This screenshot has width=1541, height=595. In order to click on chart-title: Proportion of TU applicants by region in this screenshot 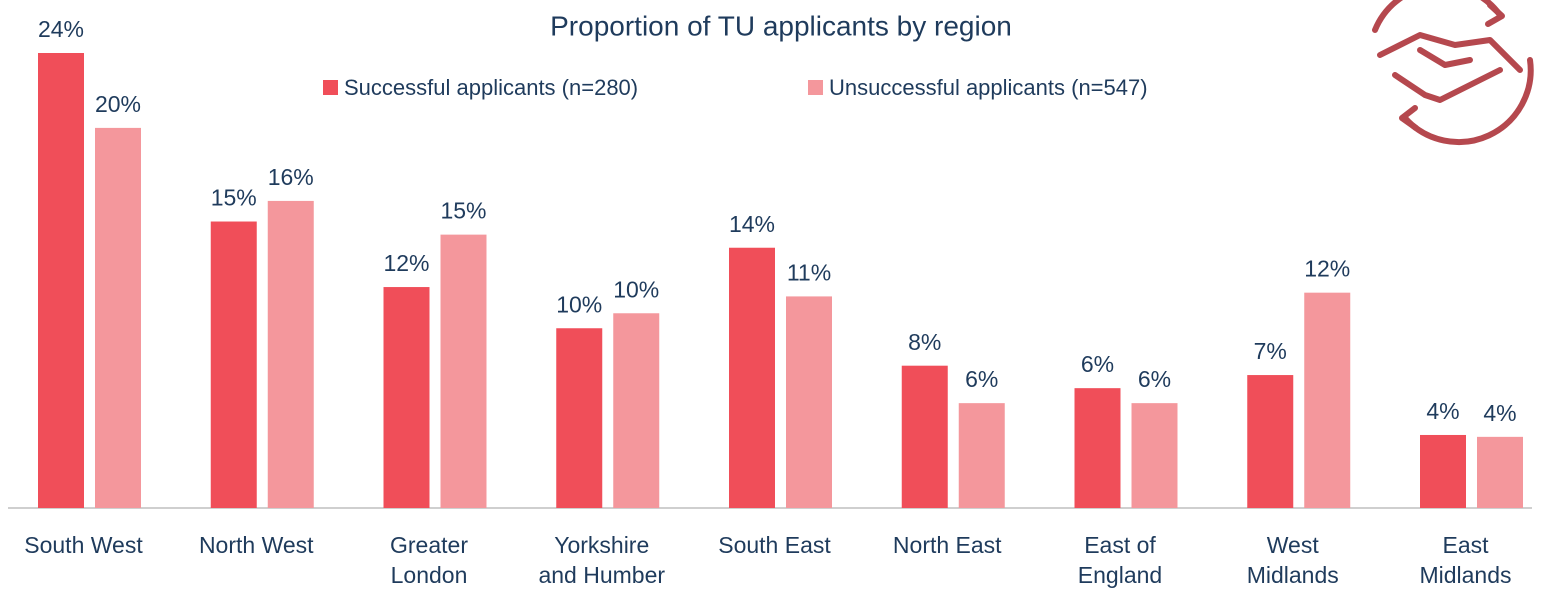, I will do `click(781, 25)`.